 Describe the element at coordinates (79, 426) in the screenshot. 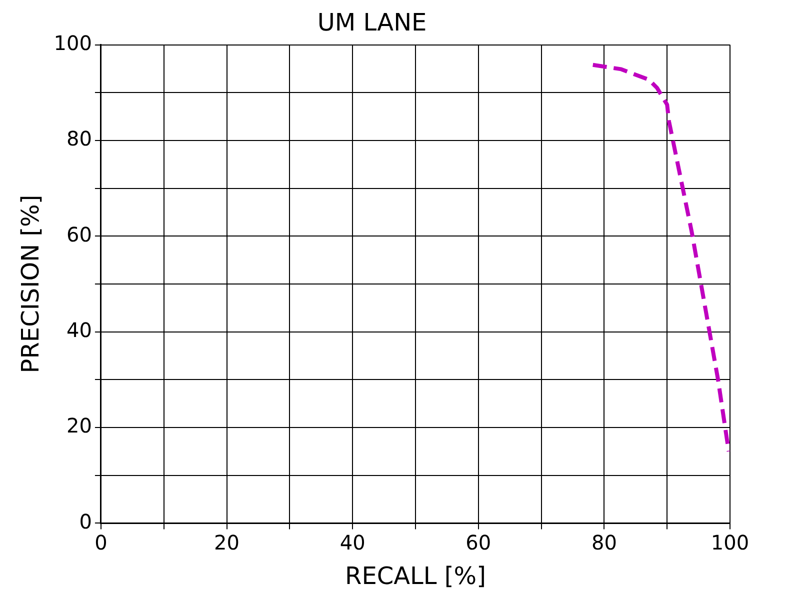

I see `y-tick-label: 20` at that location.